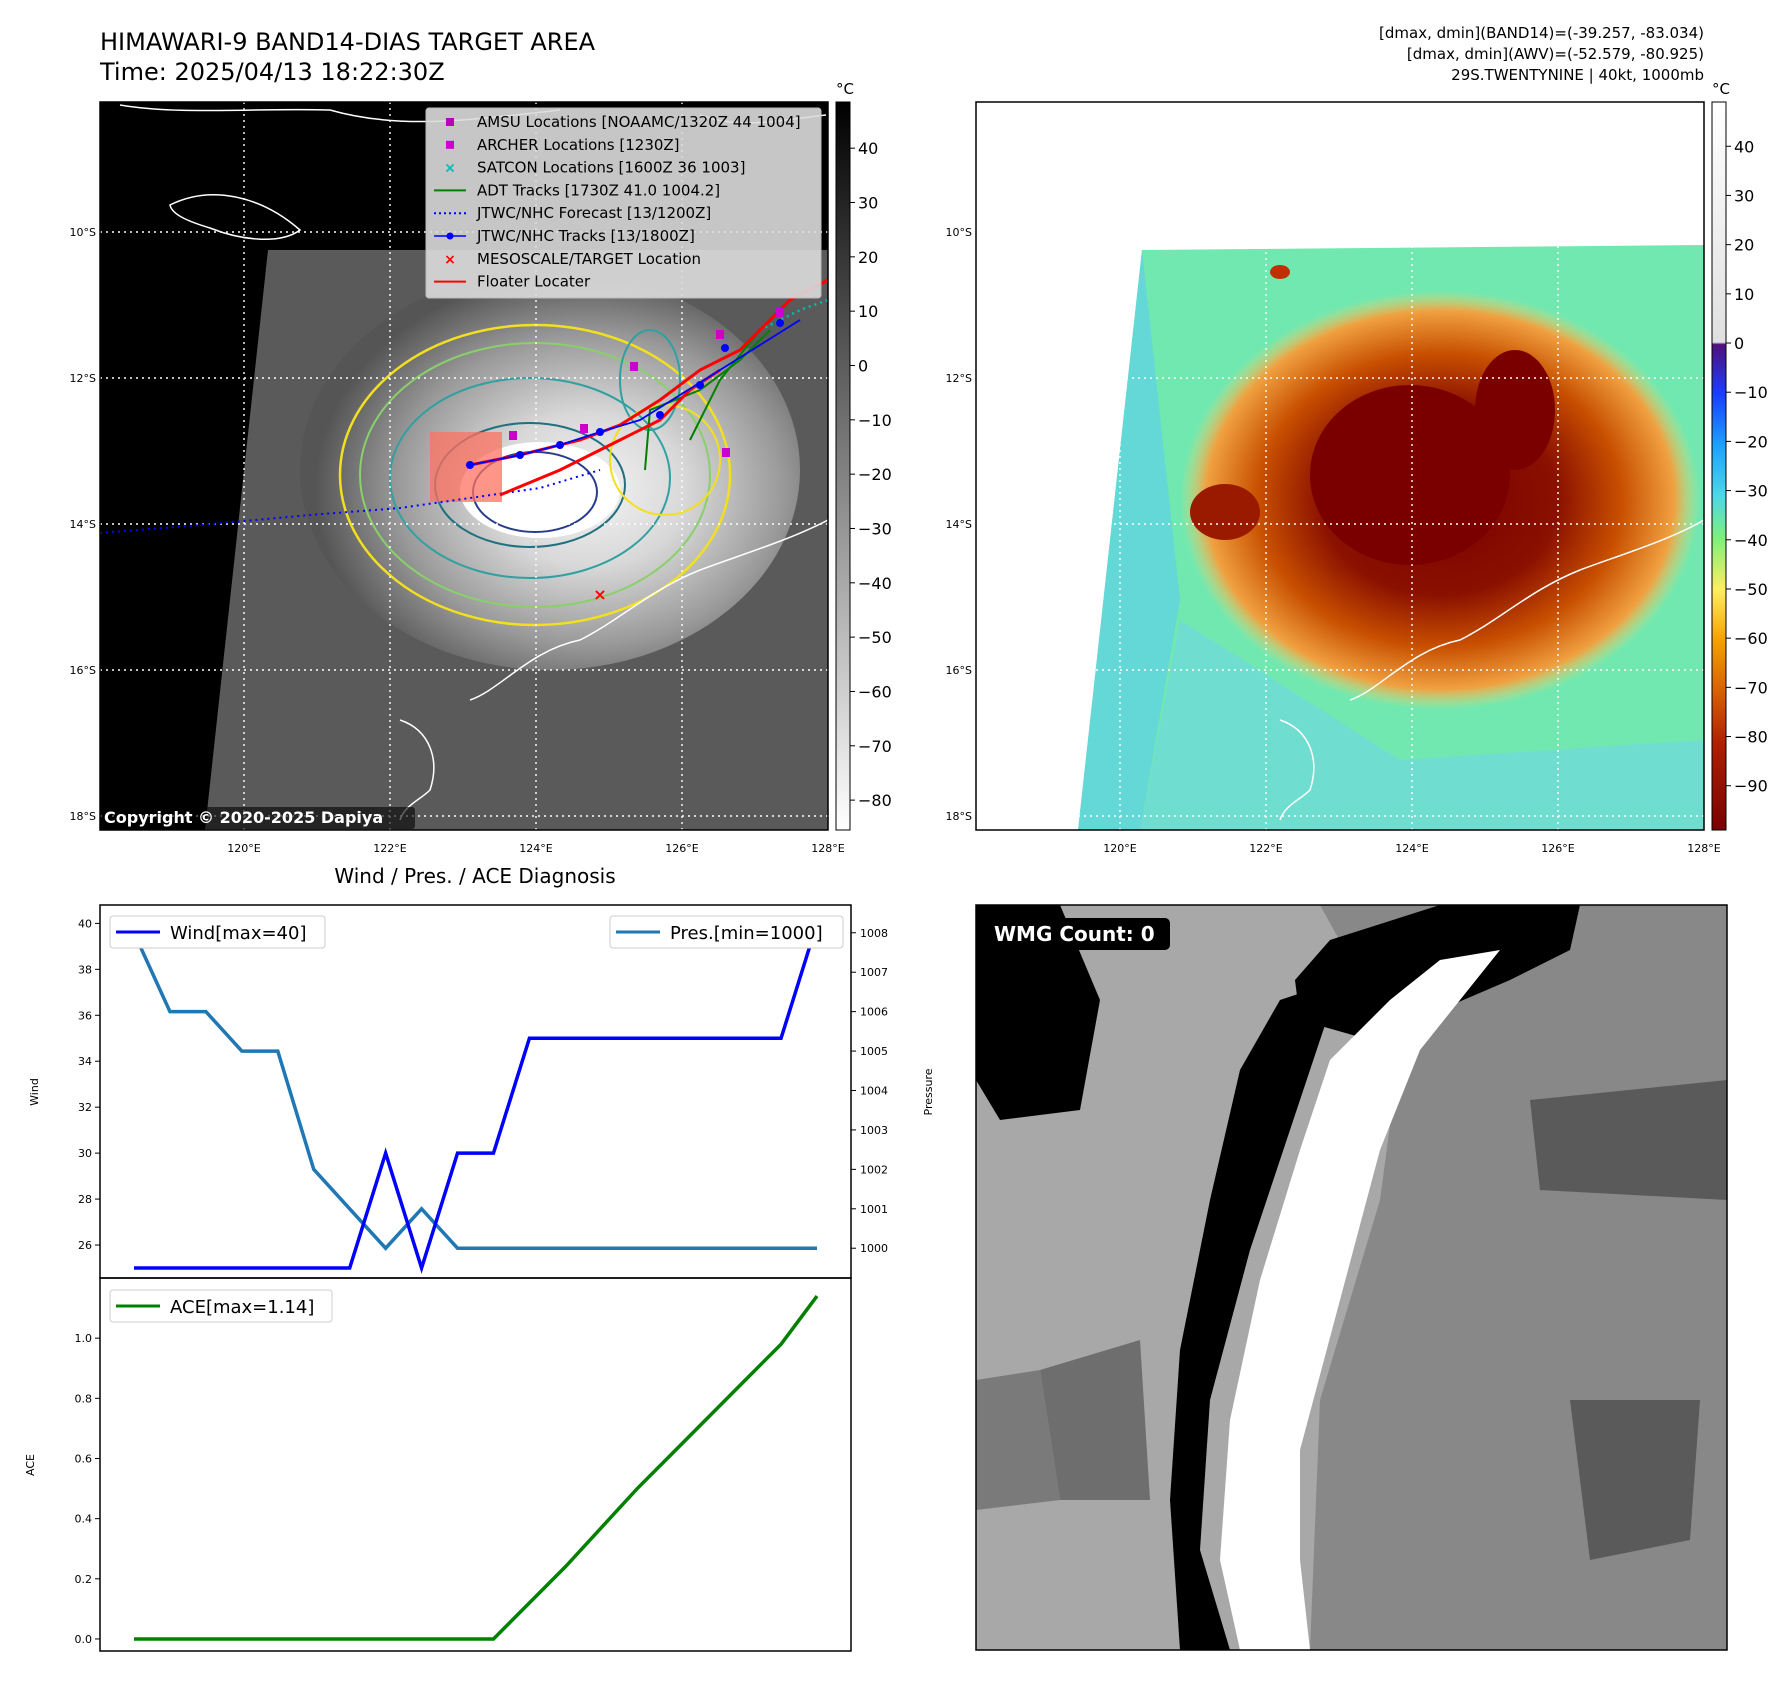 This screenshot has height=1690, width=1792. Describe the element at coordinates (746, 933) in the screenshot. I see `pressure-legend-label: Pres.[min=1000]` at that location.